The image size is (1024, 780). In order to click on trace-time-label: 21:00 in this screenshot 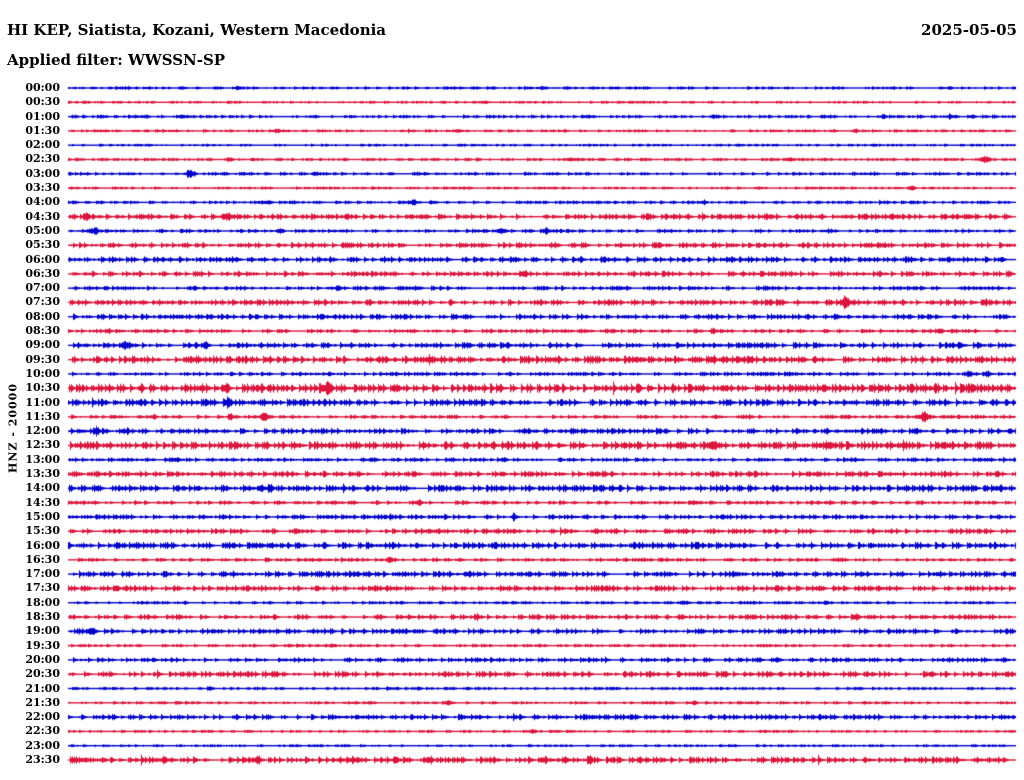, I will do `click(42, 688)`.